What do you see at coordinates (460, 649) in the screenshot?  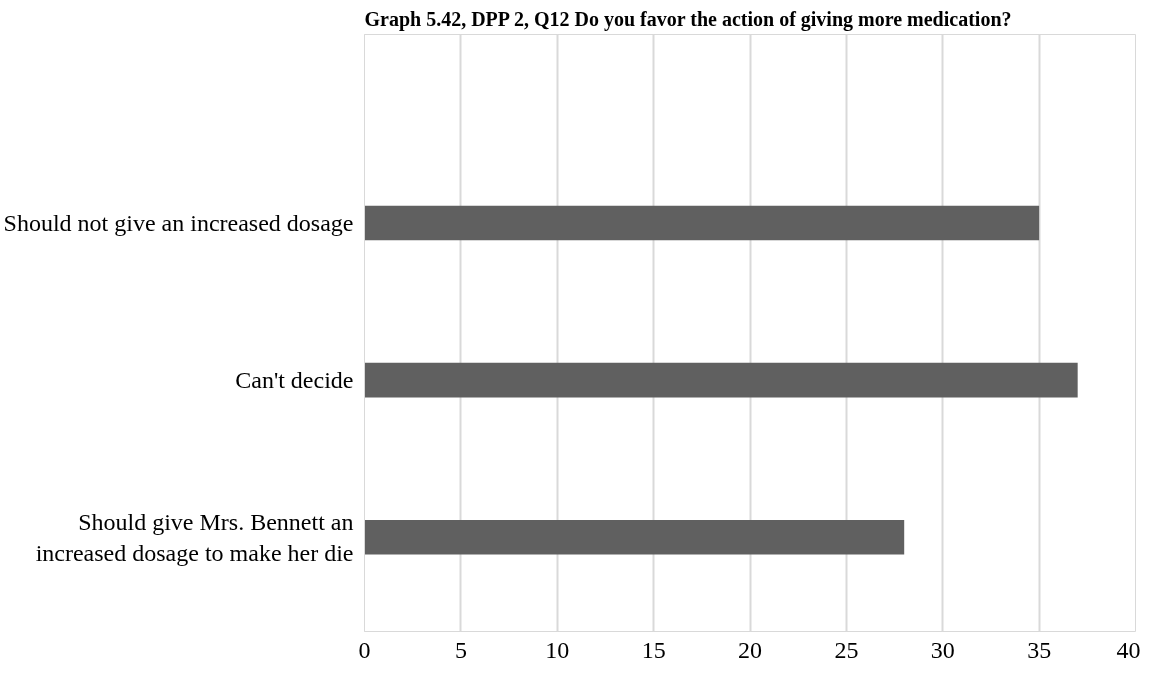 I see `x-tick-label: 5` at bounding box center [460, 649].